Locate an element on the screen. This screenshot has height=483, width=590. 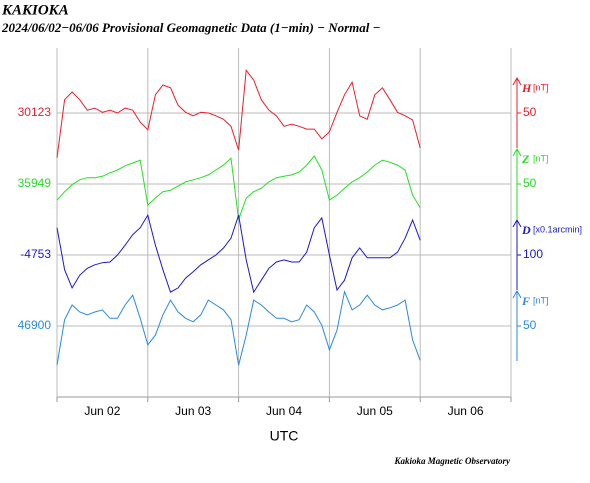
x-tick-label: Jun 02 is located at coordinates (102, 411).